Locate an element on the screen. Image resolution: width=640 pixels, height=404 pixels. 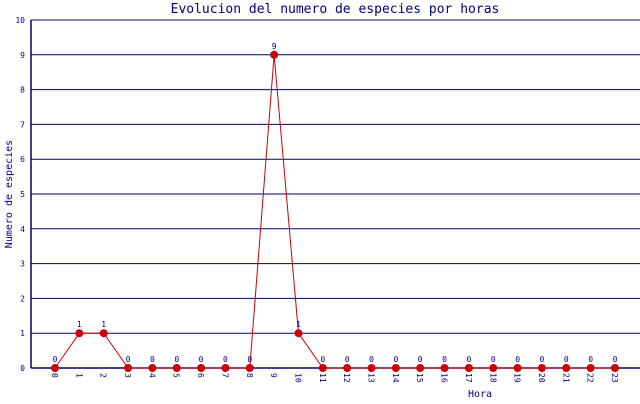
y-tick-label: 5 is located at coordinates (22, 194).